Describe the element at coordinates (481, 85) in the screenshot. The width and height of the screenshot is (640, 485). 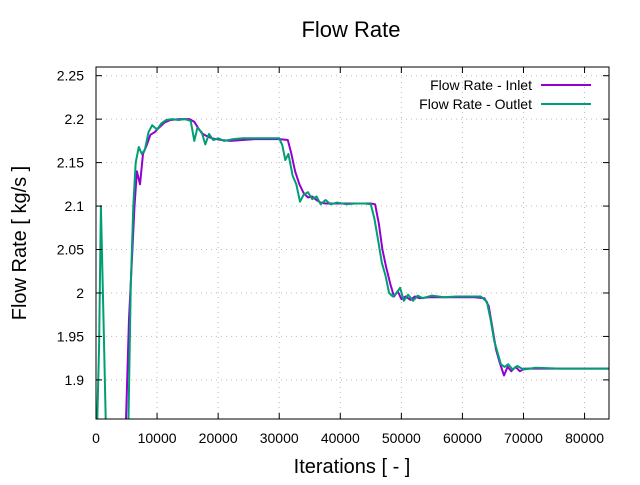
I see `legend-label-inlet: Flow Rate - Inlet` at that location.